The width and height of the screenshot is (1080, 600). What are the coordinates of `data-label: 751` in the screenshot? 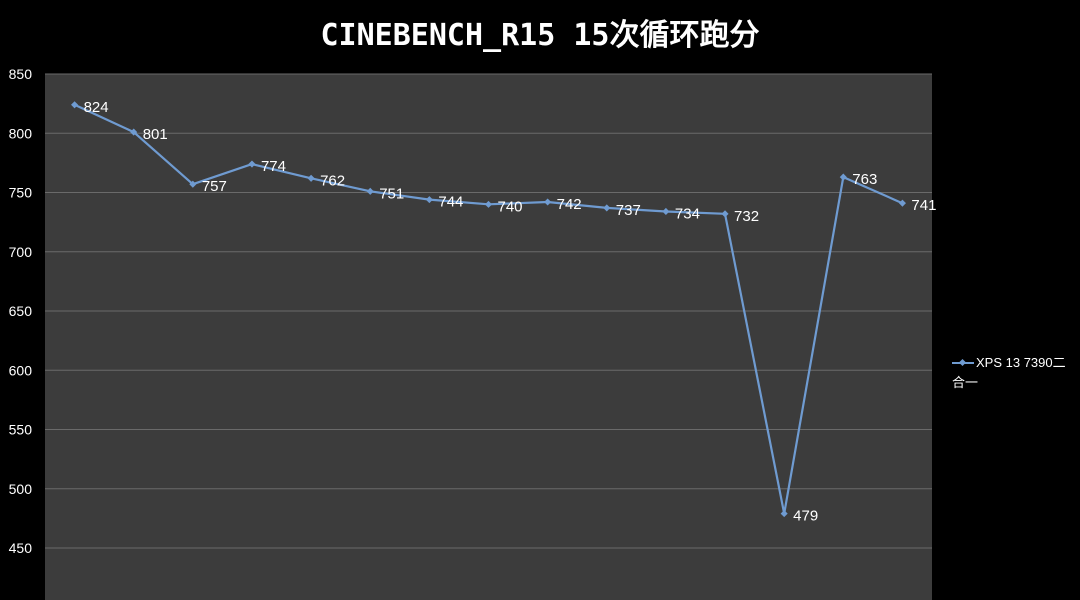 It's located at (391, 193).